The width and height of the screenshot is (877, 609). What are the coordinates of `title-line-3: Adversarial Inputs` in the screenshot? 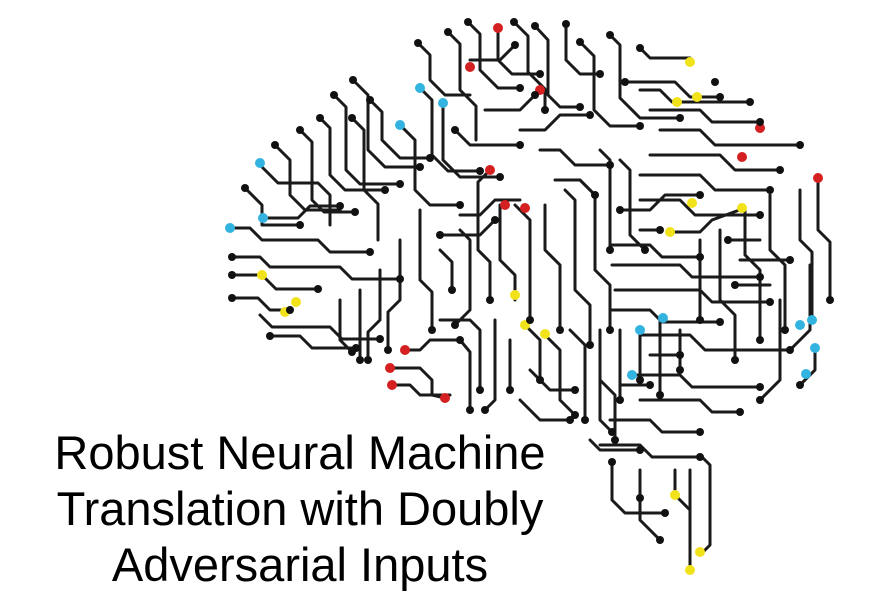 It's located at (300, 564).